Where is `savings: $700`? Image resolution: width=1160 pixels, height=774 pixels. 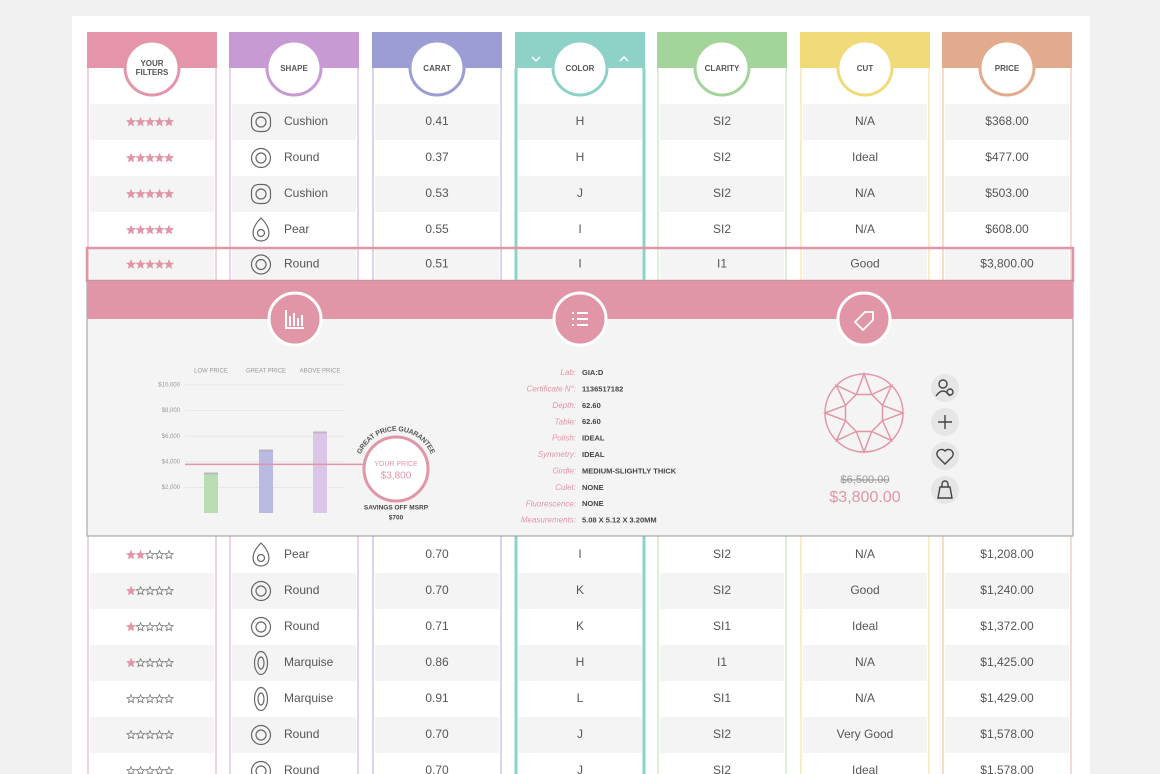 savings: $700 is located at coordinates (396, 518).